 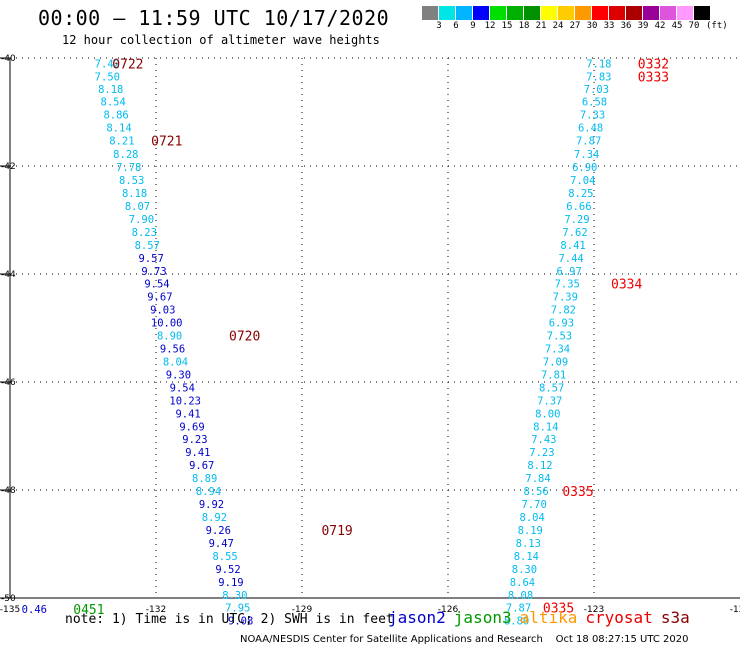 What do you see at coordinates (520, 596) in the screenshot?
I see `swh-value: 8.08` at bounding box center [520, 596].